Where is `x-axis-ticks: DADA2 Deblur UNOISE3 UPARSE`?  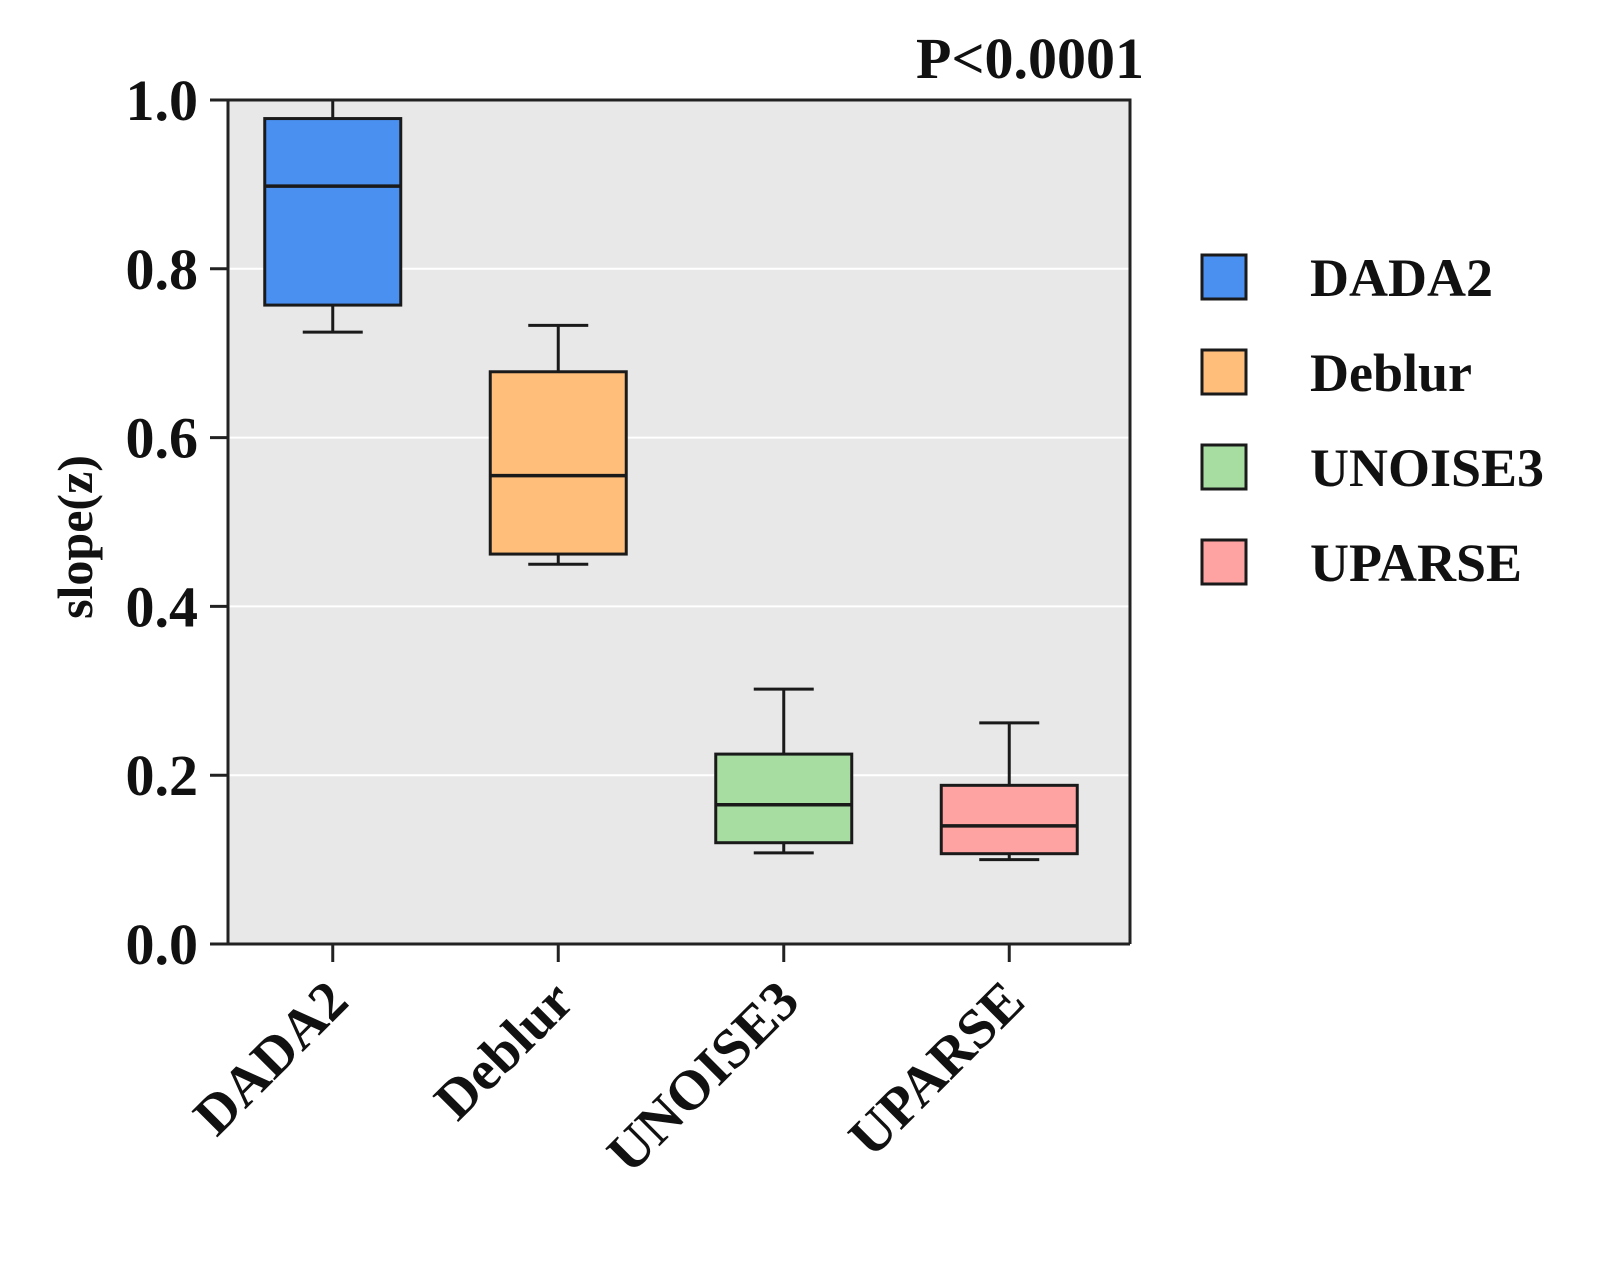 x-axis-ticks: DADA2 Deblur UNOISE3 UPARSE is located at coordinates (609, 1064).